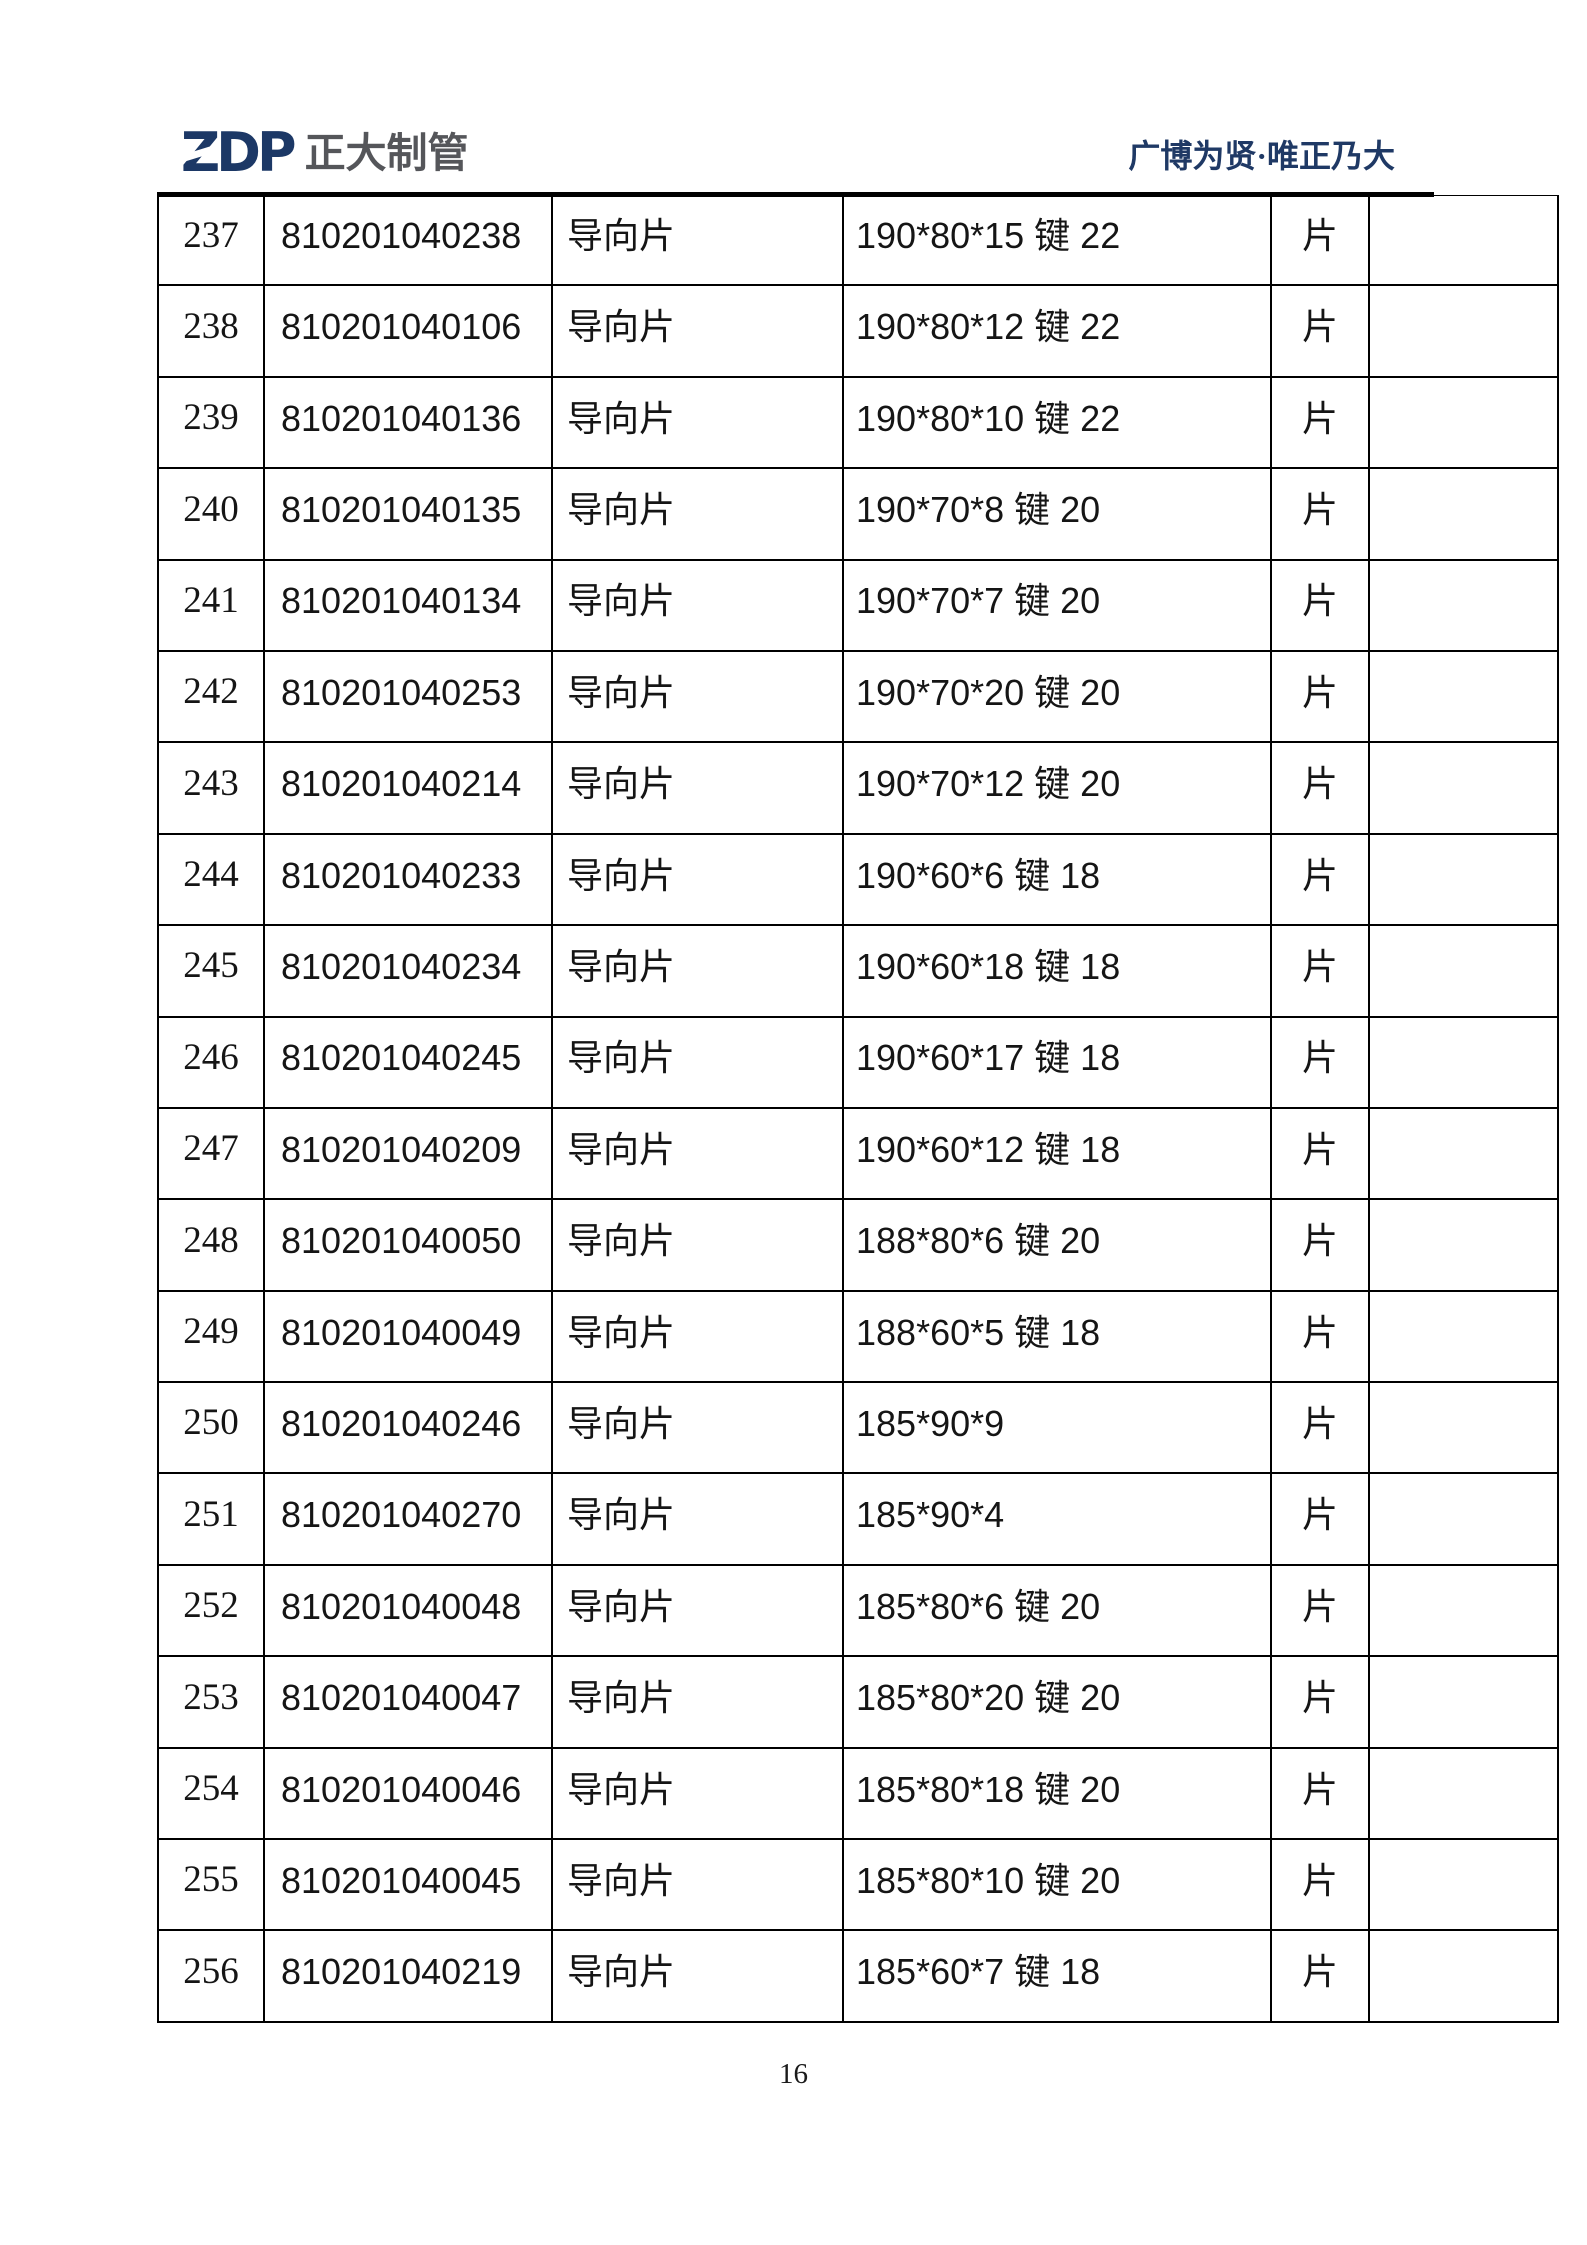 Image resolution: width=1587 pixels, height=2245 pixels. What do you see at coordinates (1058, 1611) in the screenshot?
I see `product-spec-cell: 185*80*6 键 20` at bounding box center [1058, 1611].